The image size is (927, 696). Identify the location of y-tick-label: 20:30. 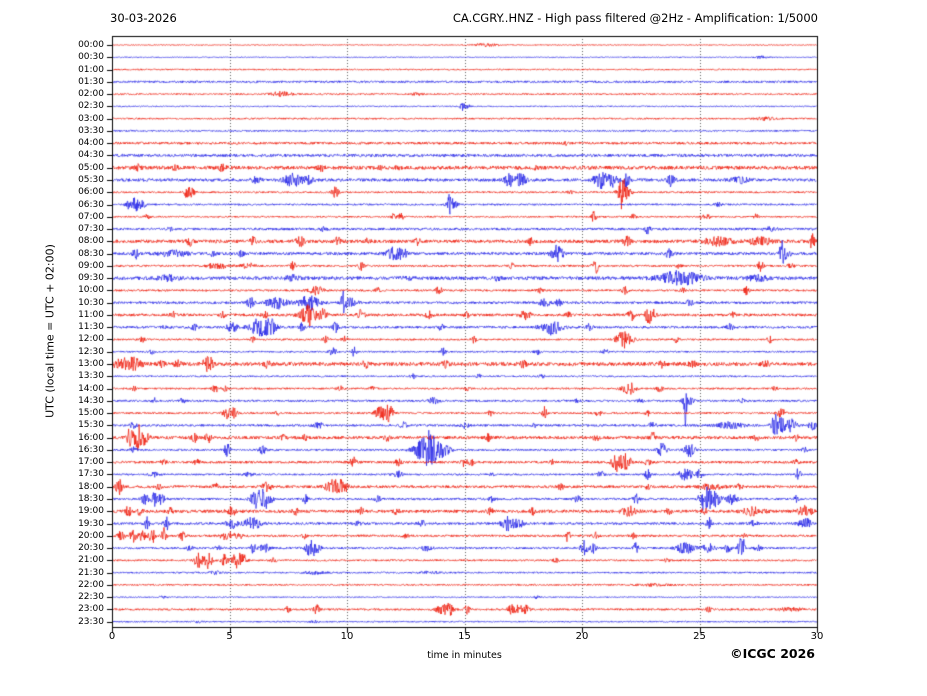
(91, 548).